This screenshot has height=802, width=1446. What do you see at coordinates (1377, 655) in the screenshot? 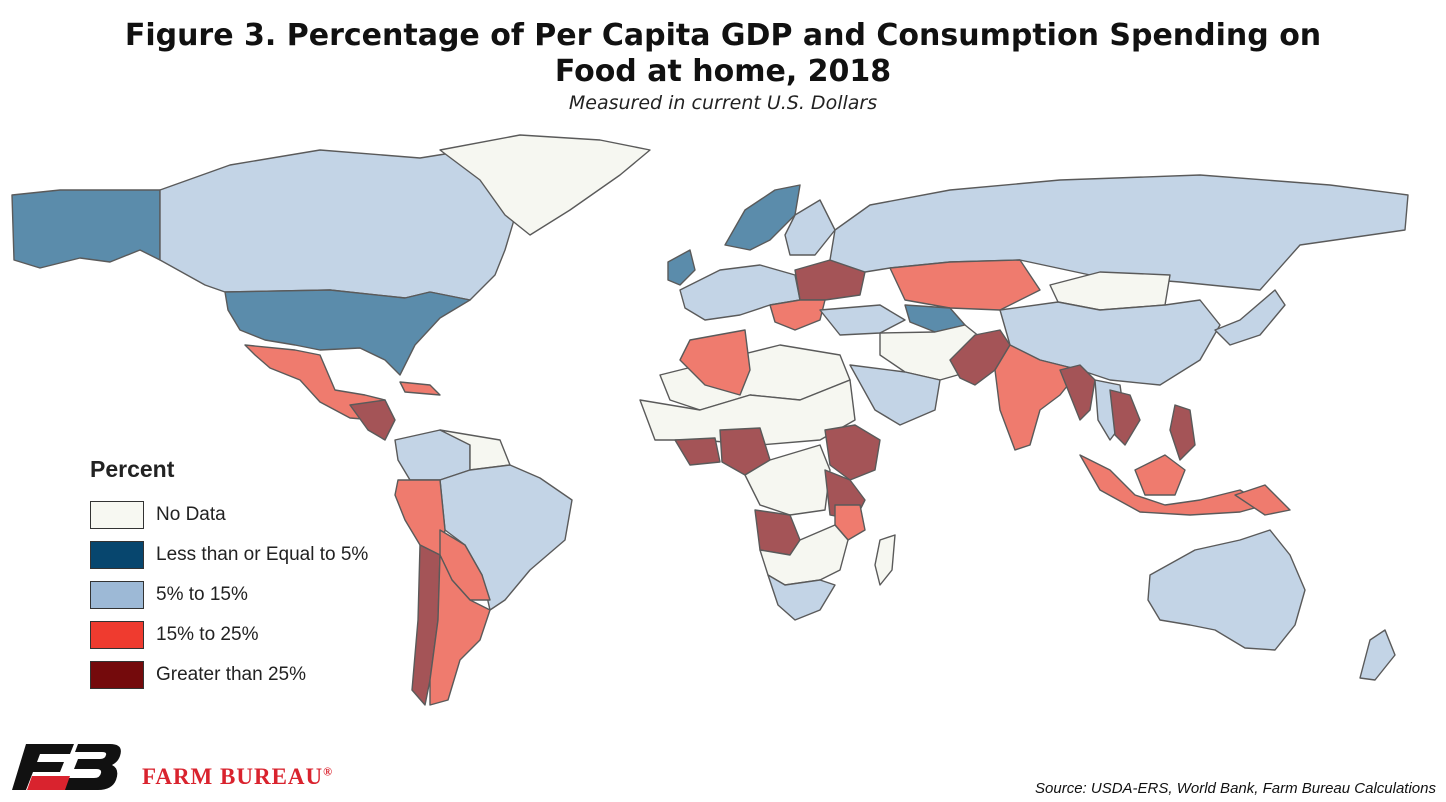
I see `region-new-zealand` at bounding box center [1377, 655].